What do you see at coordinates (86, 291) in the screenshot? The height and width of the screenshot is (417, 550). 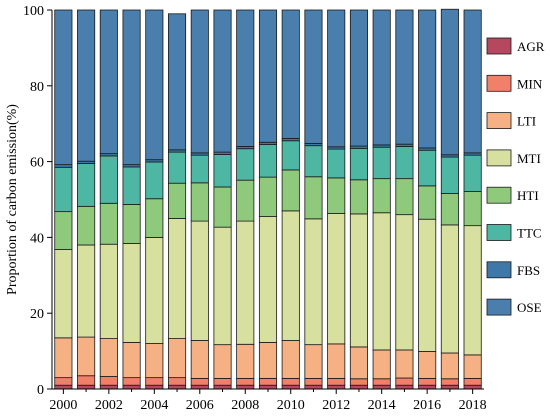 I see `bar-mti-2001` at bounding box center [86, 291].